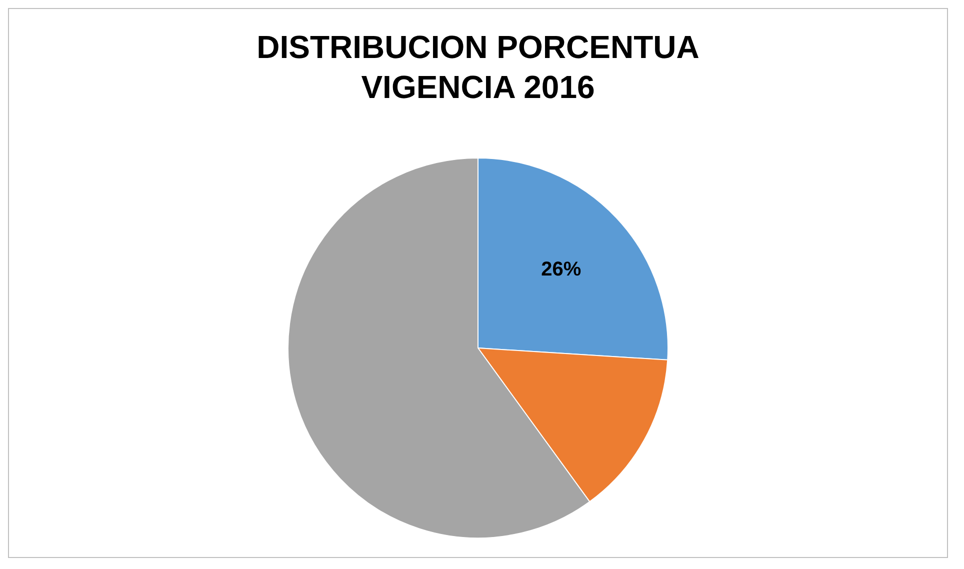 The image size is (964, 569). Describe the element at coordinates (561, 269) in the screenshot. I see `data-label: 26%` at that location.